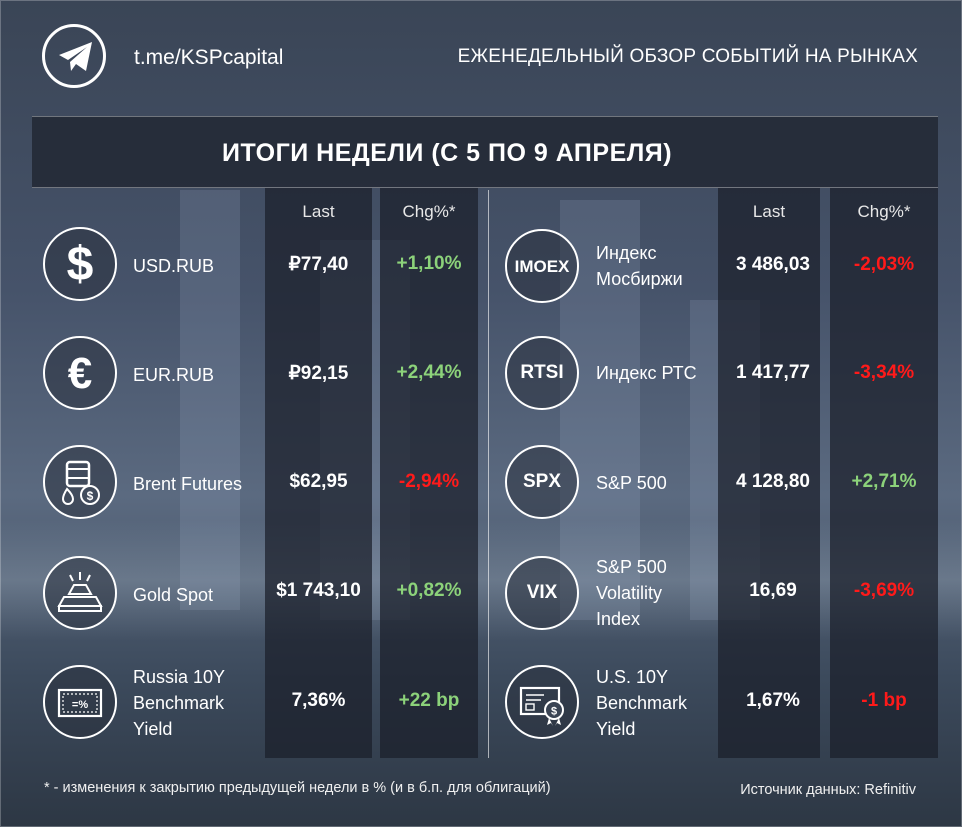 This screenshot has width=962, height=827. I want to click on euro-icon: €, so click(80, 373).